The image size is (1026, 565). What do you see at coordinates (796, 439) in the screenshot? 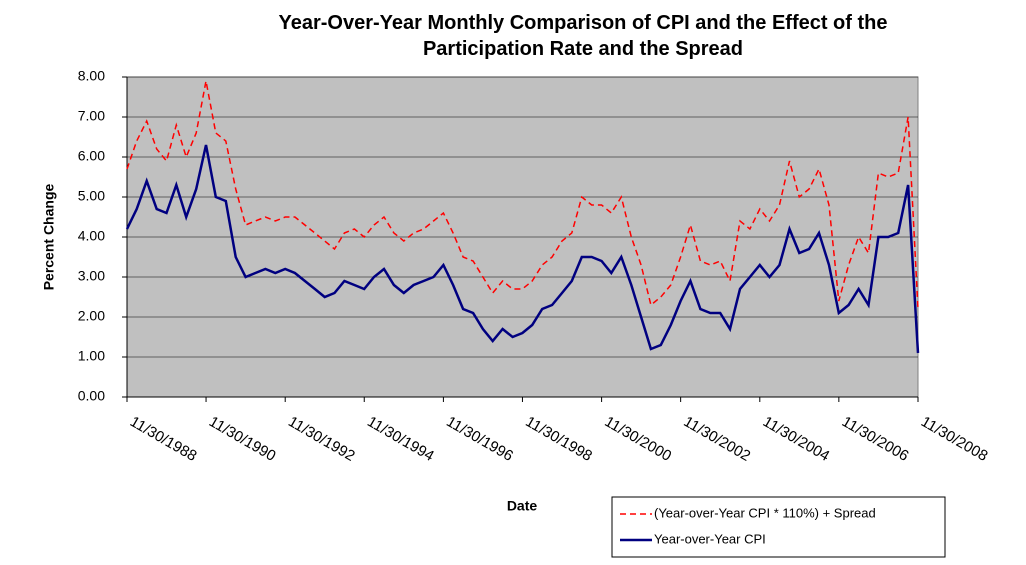
I see `x-tick-label: 11/30/2004` at bounding box center [796, 439].